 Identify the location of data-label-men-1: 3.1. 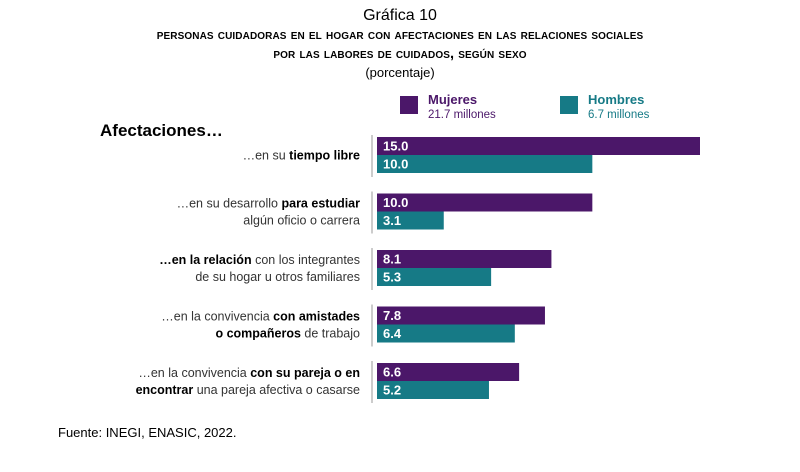
(392, 220).